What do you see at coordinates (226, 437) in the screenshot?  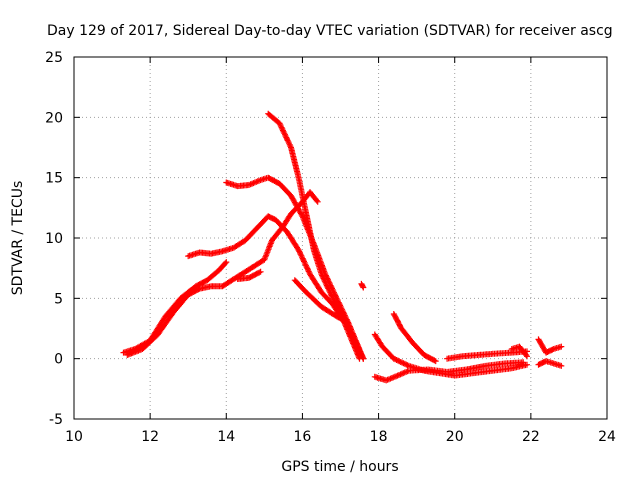 I see `x-tick-label: 14` at bounding box center [226, 437].